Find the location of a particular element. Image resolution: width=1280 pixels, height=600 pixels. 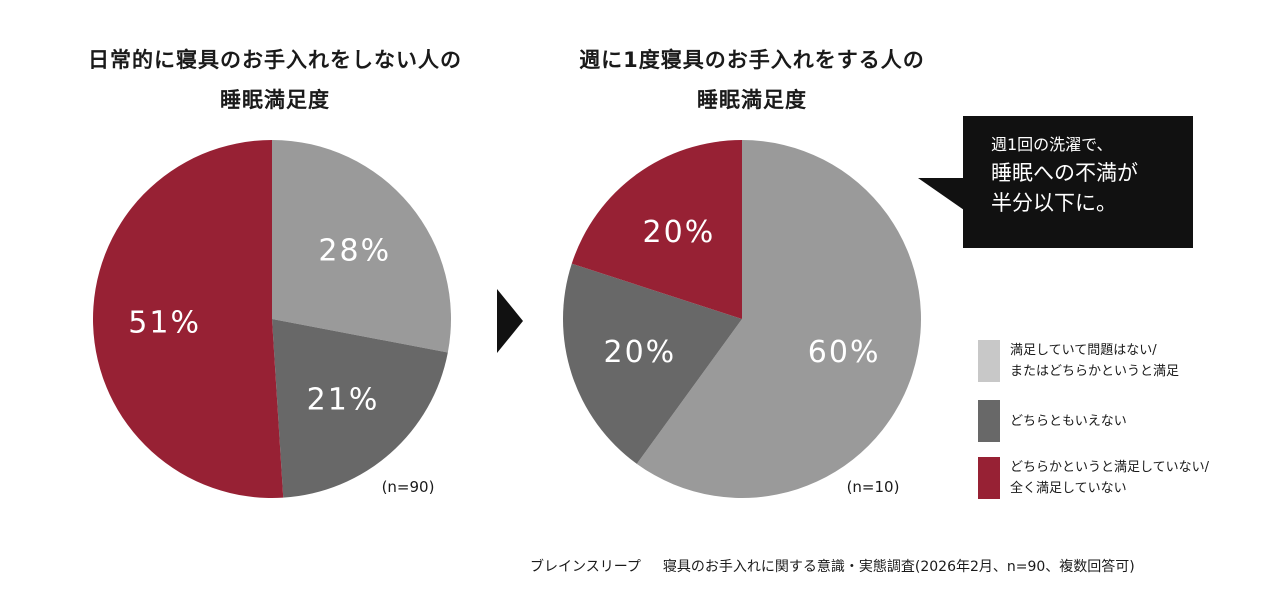

chart-title-left-line2: 睡眠満足度 is located at coordinates (275, 100).